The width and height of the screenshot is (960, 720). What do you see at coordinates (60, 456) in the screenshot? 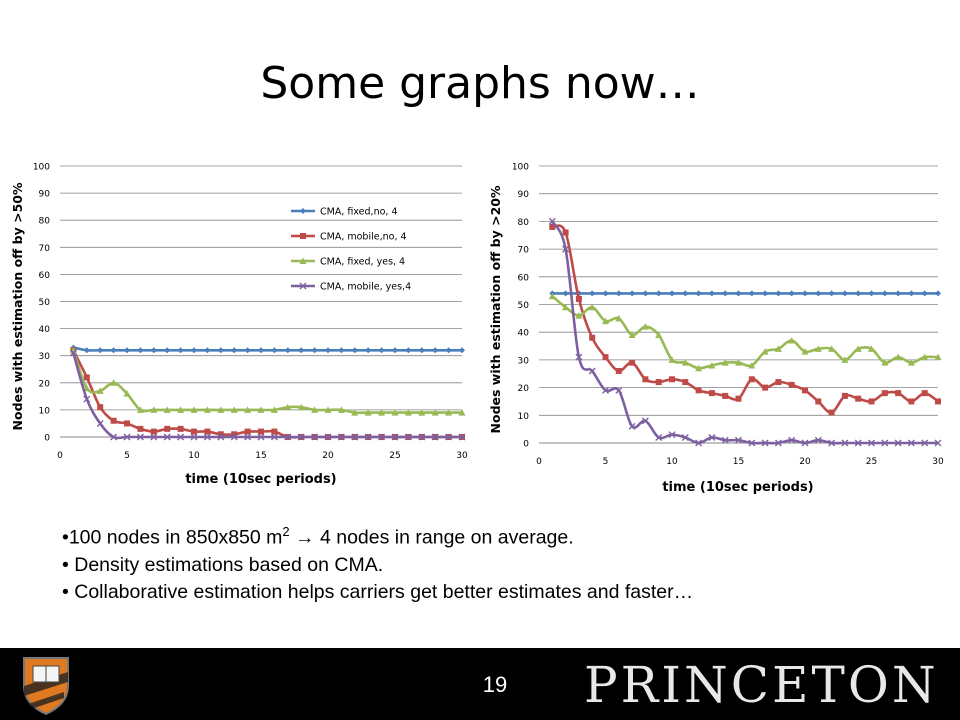
I see `x-tick-label: 0` at bounding box center [60, 456].